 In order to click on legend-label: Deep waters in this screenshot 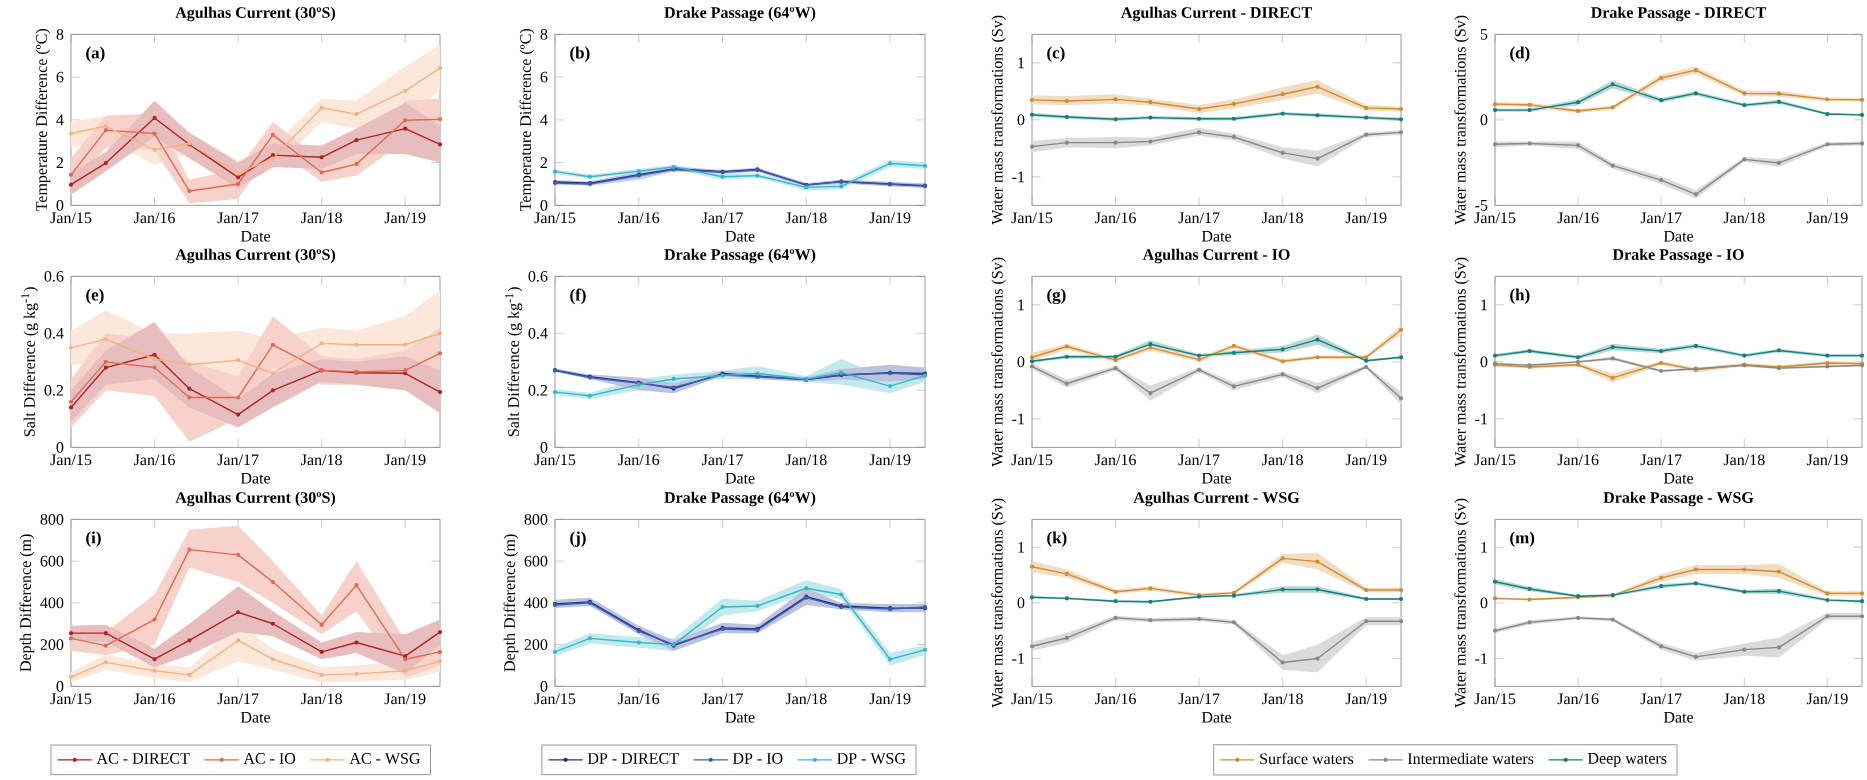, I will do `click(1627, 759)`.